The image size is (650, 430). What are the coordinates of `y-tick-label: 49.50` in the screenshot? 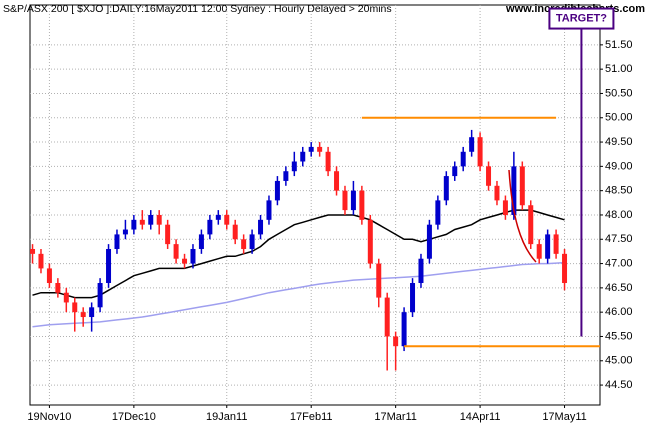 It's located at (619, 142).